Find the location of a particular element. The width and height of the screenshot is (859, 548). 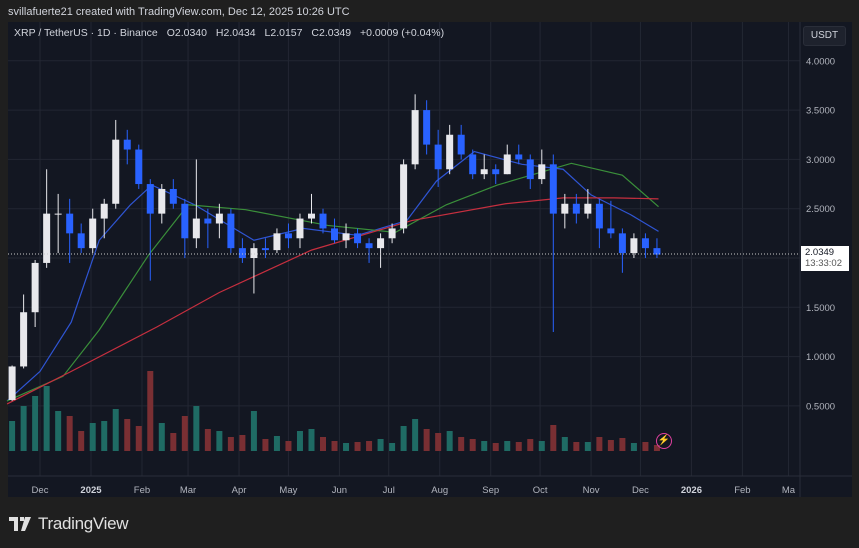

time-tick-label: Apr is located at coordinates (239, 490).